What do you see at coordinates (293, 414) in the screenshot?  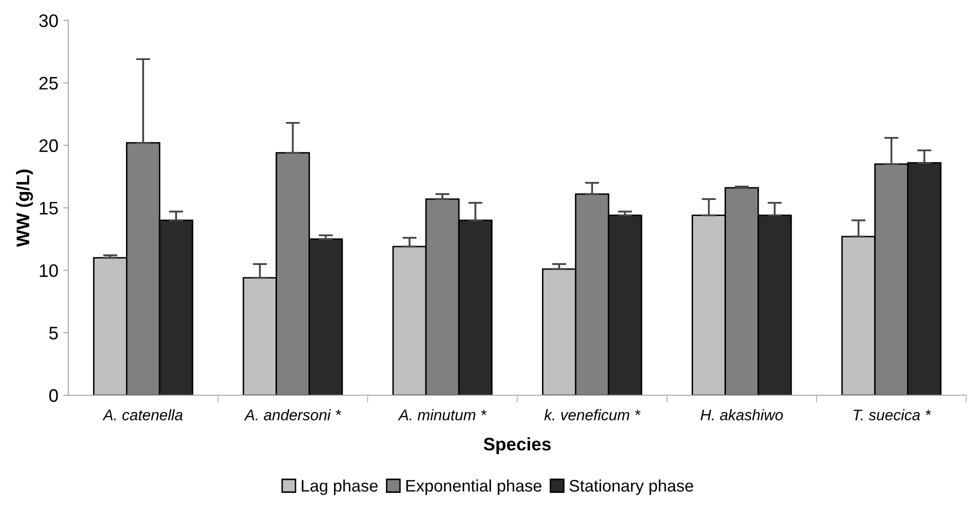 I see `x-tick-label: A. andersoni *` at bounding box center [293, 414].